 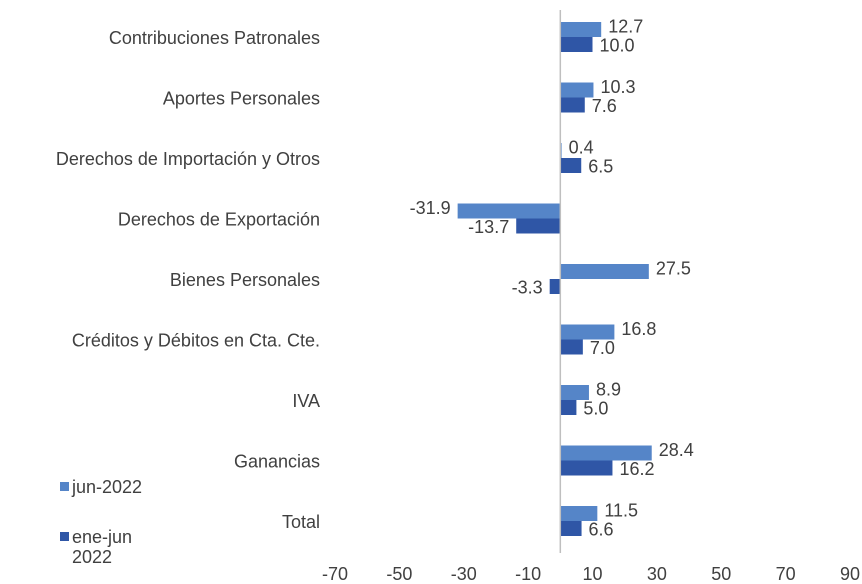 What do you see at coordinates (592, 574) in the screenshot?
I see `x-tick-label: 10` at bounding box center [592, 574].